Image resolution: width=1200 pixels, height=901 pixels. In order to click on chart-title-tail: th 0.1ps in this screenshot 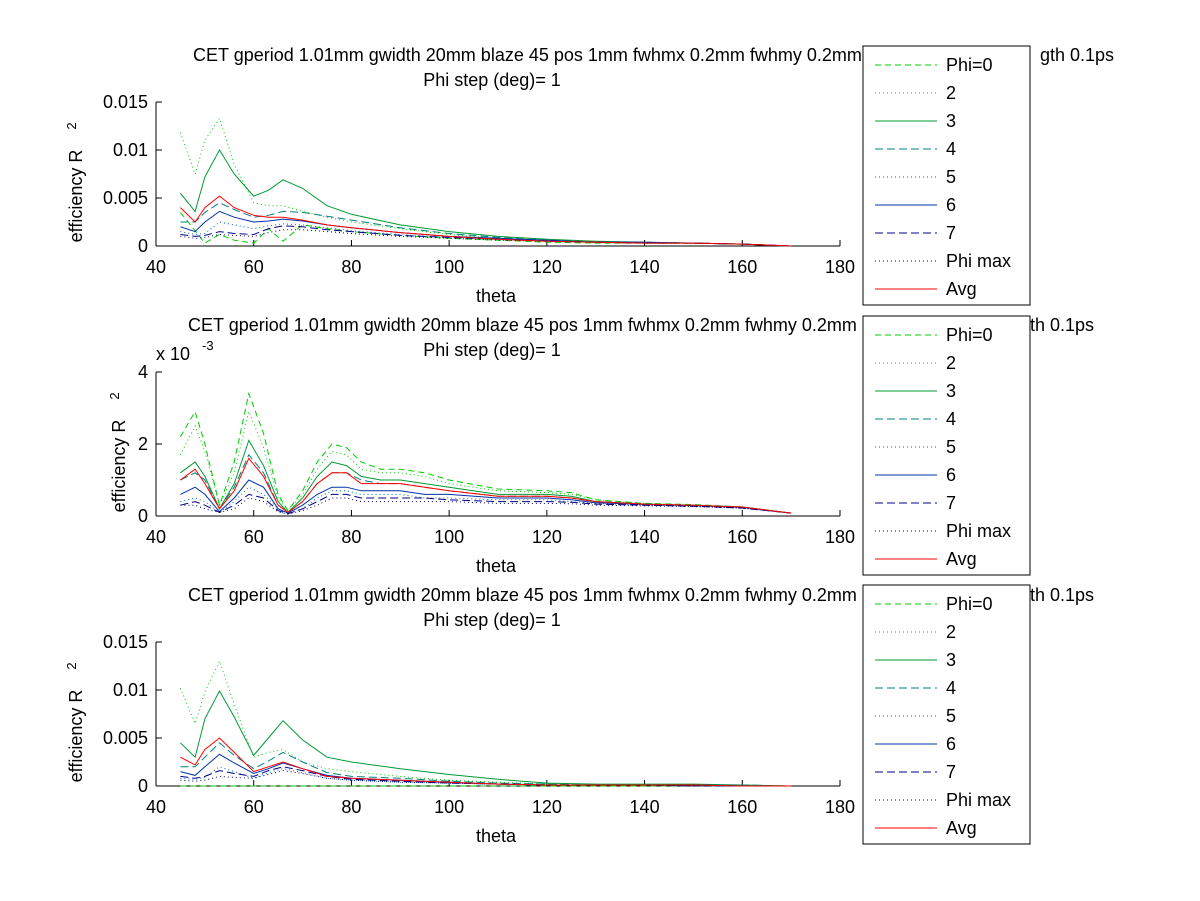, I will do `click(1062, 595)`.